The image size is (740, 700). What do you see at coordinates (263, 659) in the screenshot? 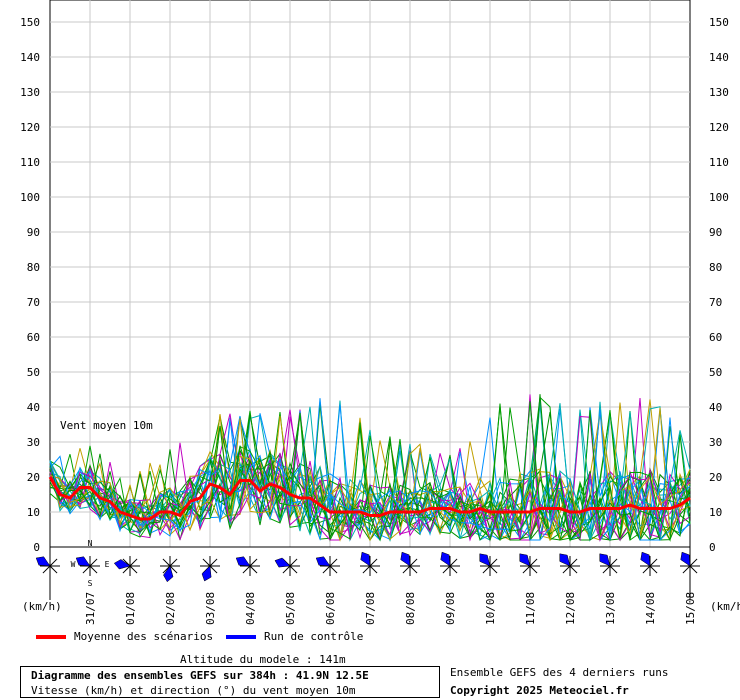
I see `model-altitude: Altitude du modele : 141m` at bounding box center [263, 659].